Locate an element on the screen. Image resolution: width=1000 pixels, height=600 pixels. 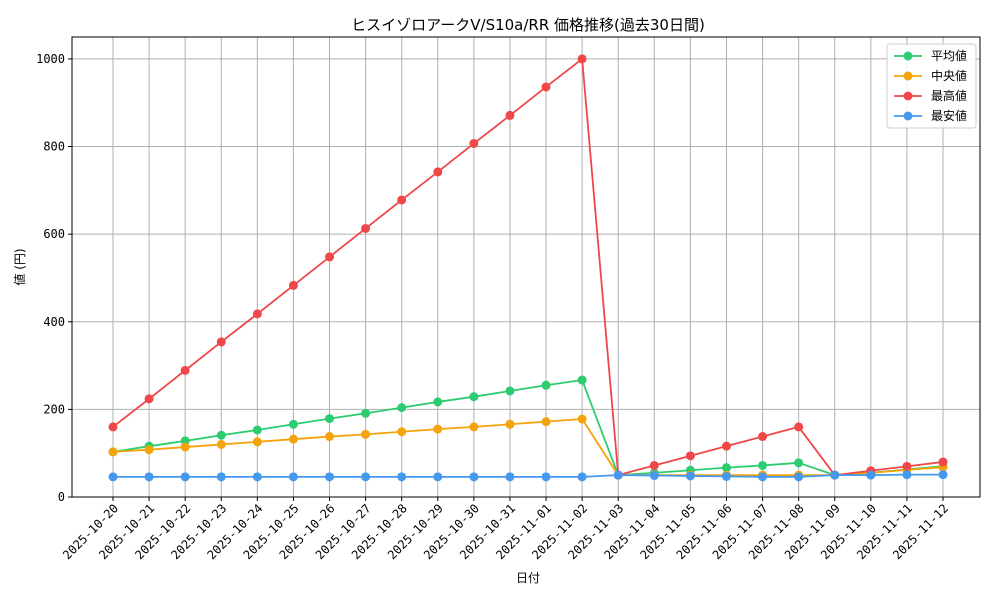
y-tick-label: 200 is located at coordinates (54, 409).